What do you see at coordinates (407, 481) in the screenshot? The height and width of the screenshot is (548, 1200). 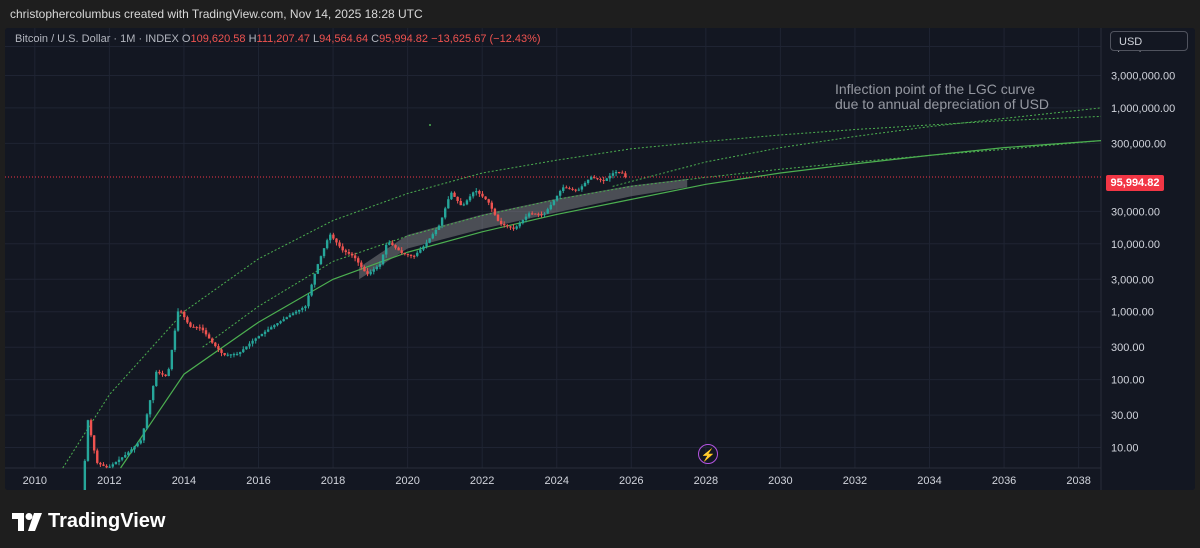 I see `x-tick-label: 2020` at bounding box center [407, 481].